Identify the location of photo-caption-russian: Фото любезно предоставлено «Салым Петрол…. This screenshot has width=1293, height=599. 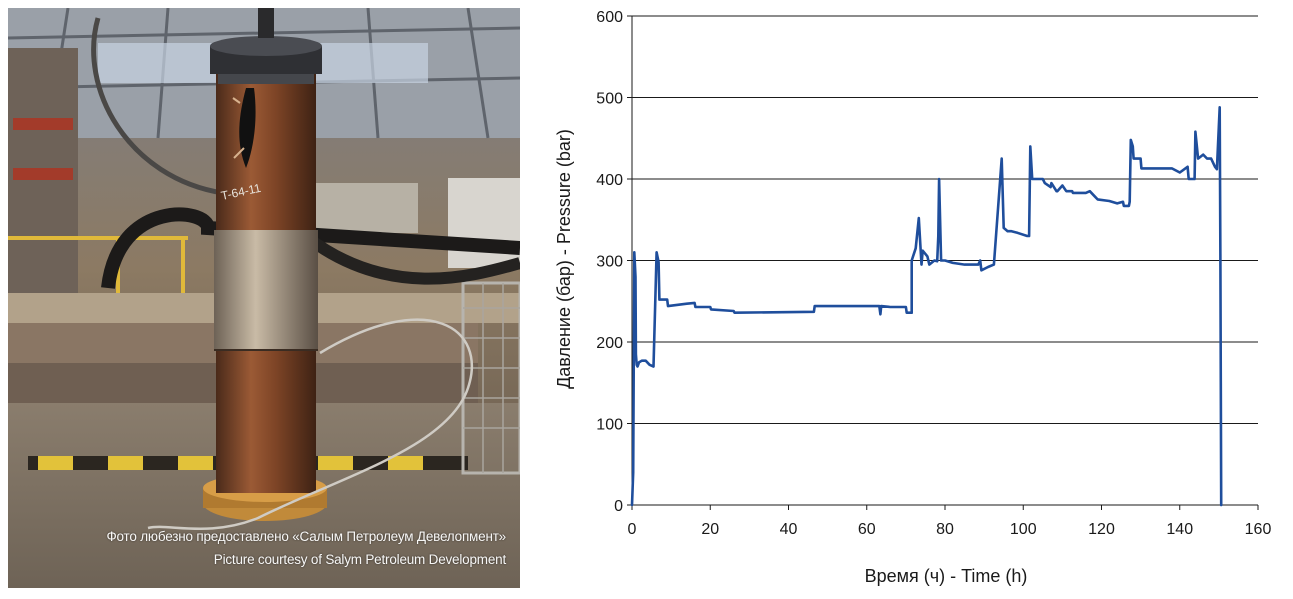
(306, 536).